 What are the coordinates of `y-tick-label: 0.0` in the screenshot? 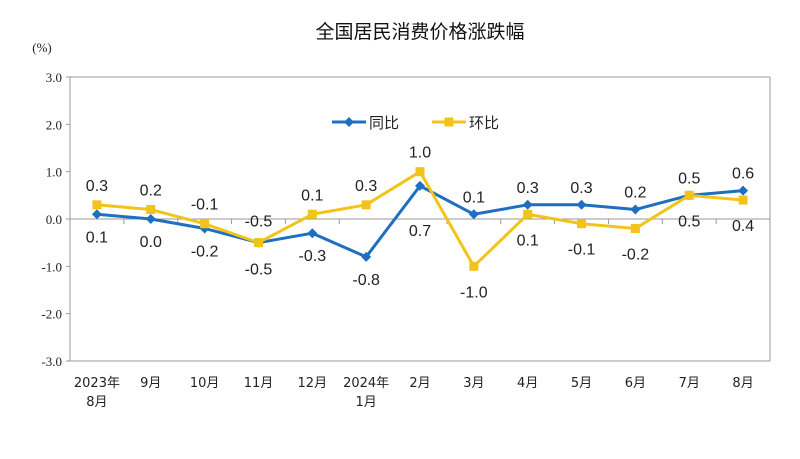 It's located at (54, 219).